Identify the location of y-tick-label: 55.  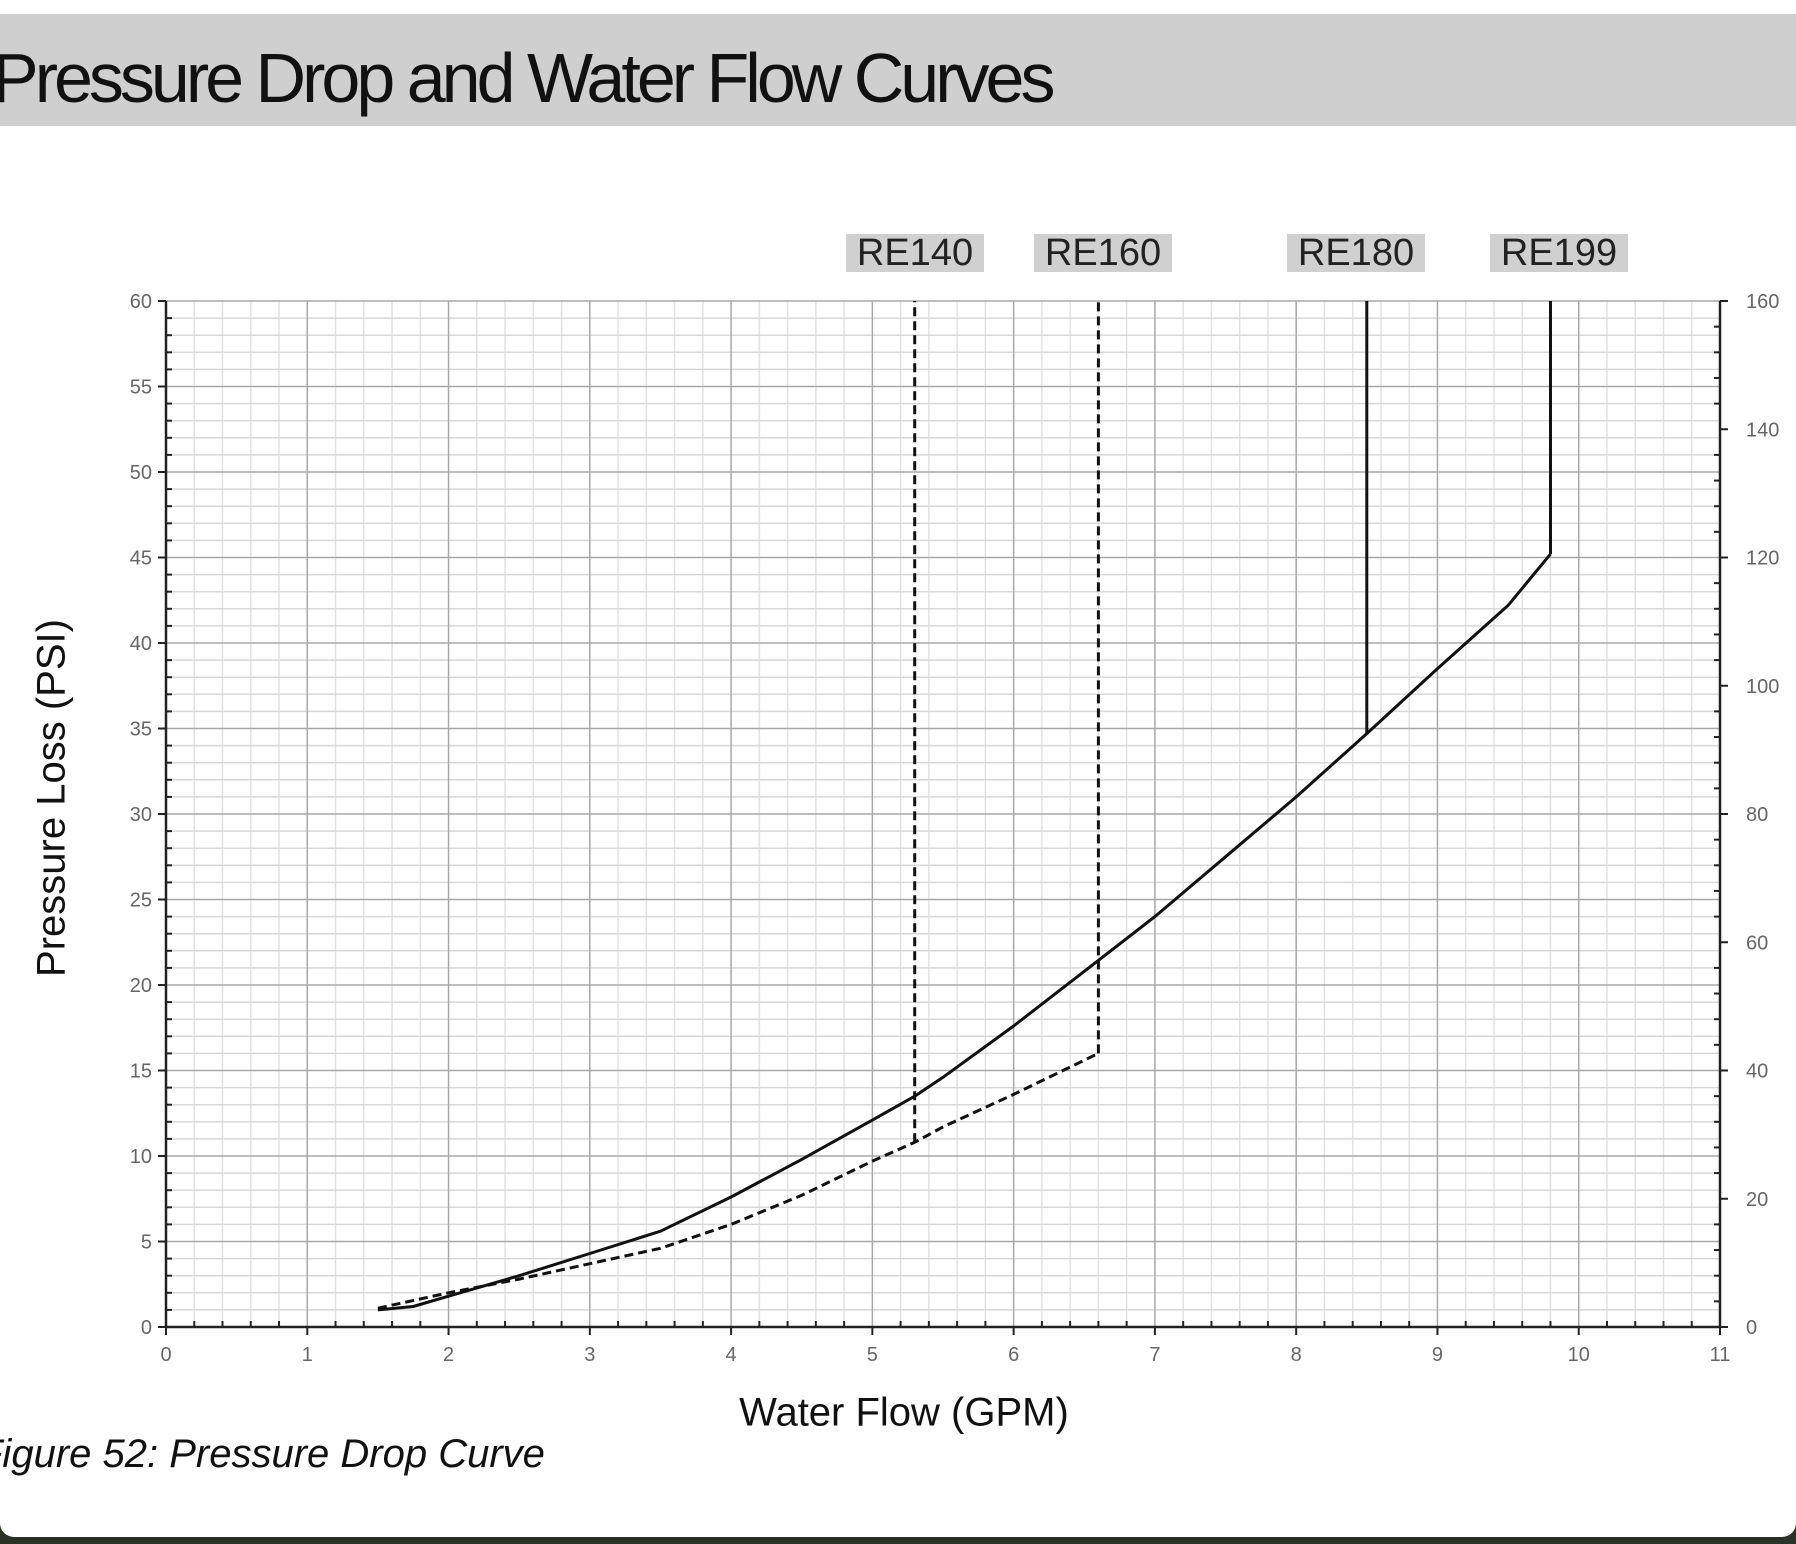
(141, 388).